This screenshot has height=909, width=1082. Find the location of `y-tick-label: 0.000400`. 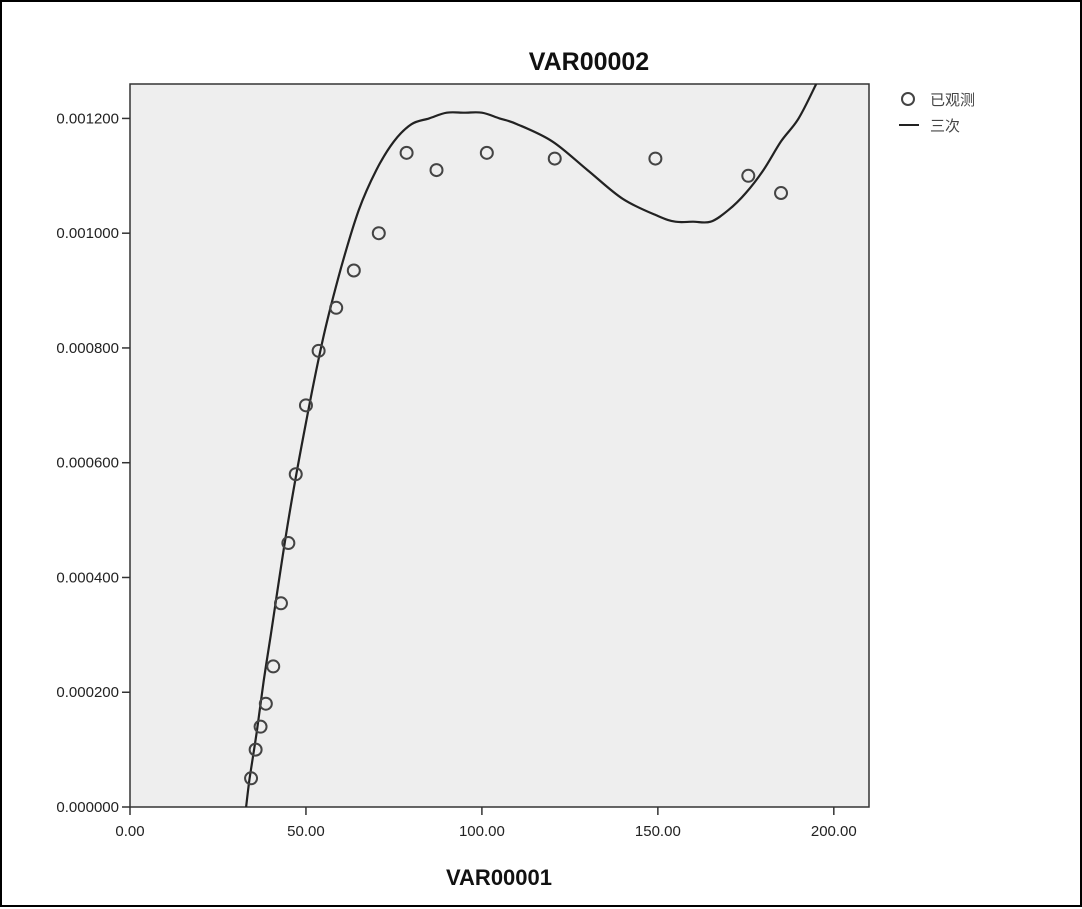

y-tick-label: 0.000400 is located at coordinates (87, 577).